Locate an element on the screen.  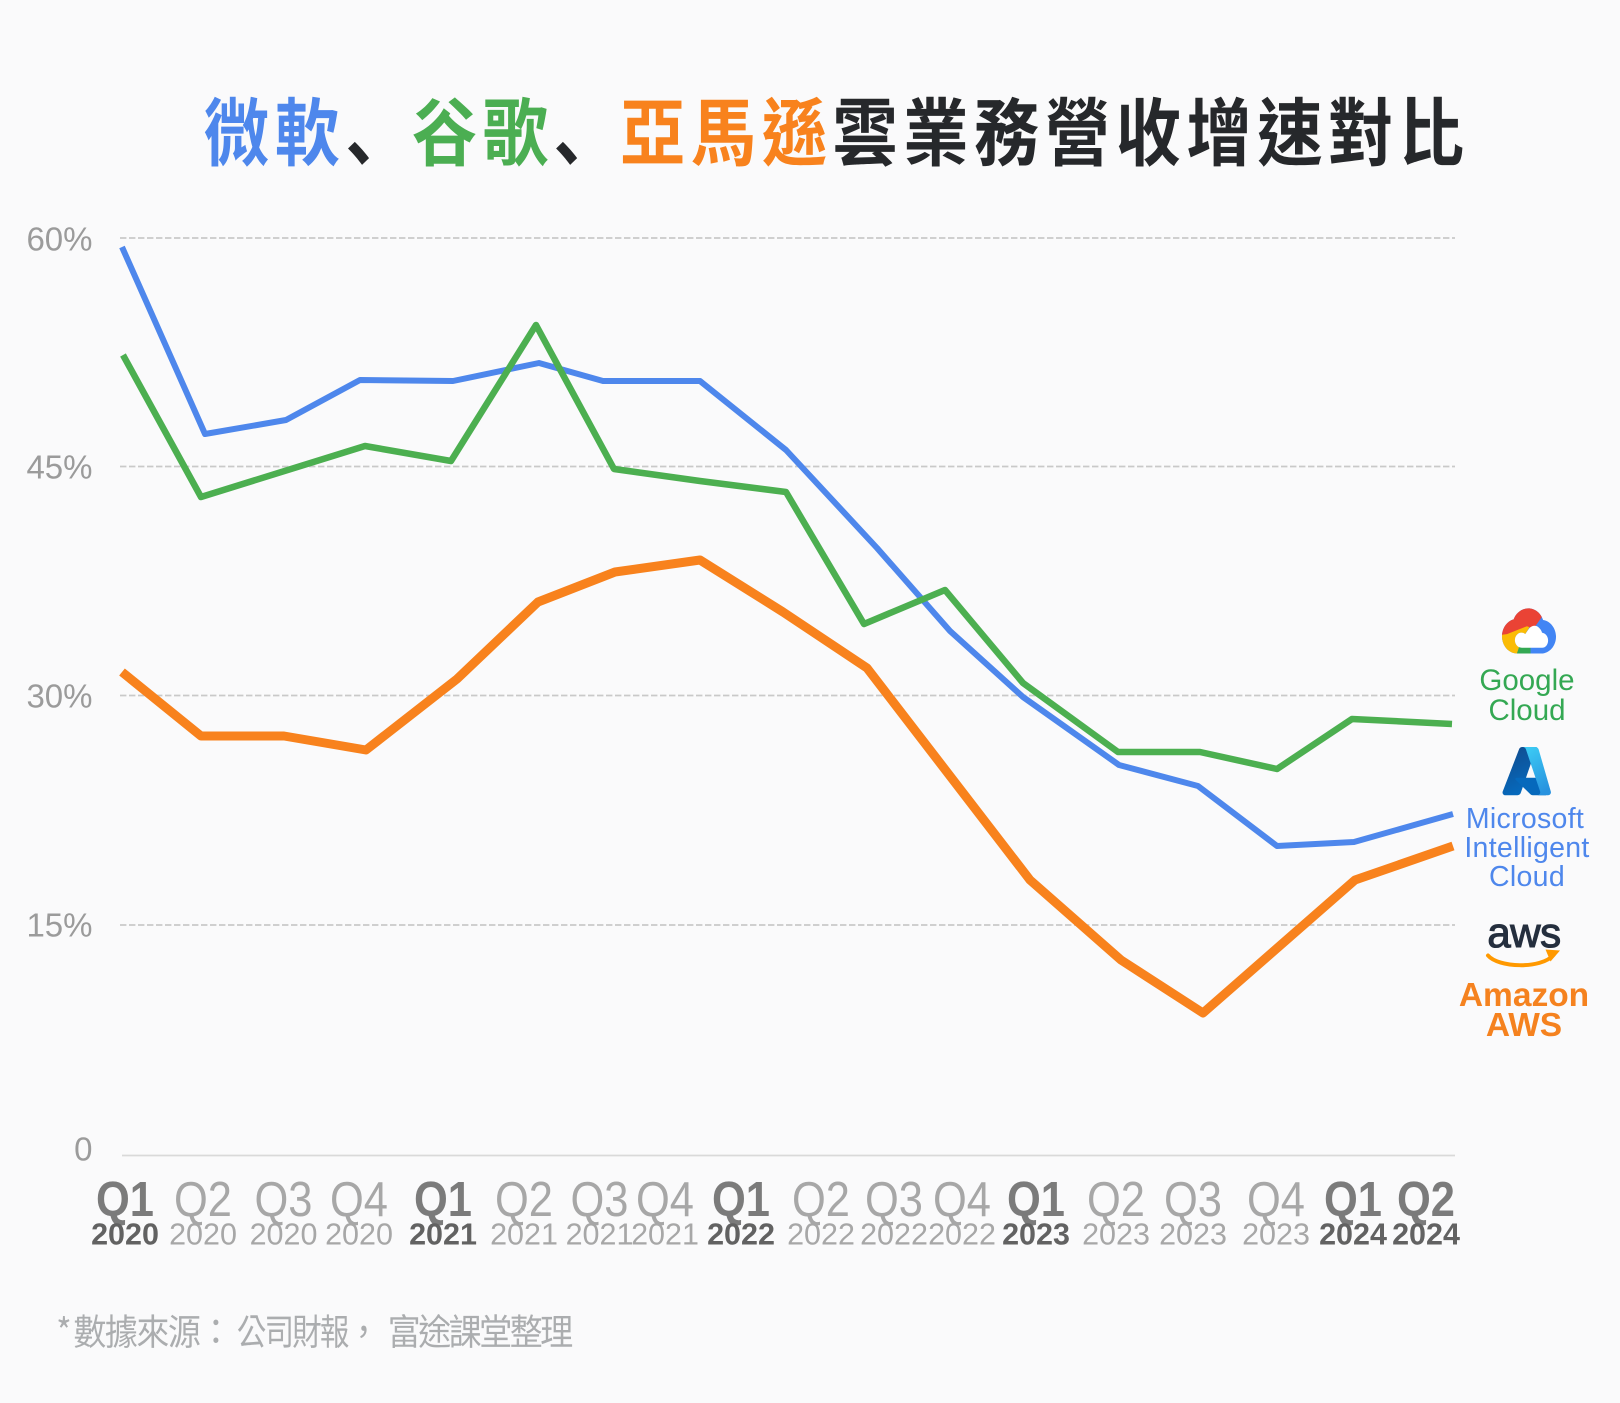
svg-text: 15% is located at coordinates (59, 925).